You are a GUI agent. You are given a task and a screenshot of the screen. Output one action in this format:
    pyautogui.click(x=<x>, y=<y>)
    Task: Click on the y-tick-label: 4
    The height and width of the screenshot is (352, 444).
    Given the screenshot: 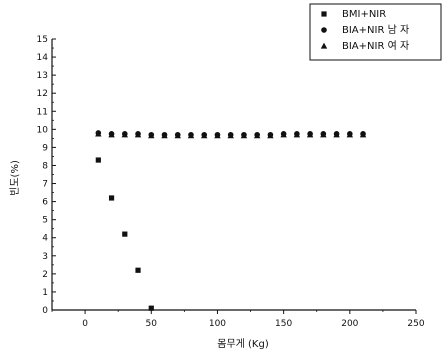 What is the action you would take?
    pyautogui.click(x=45, y=239)
    